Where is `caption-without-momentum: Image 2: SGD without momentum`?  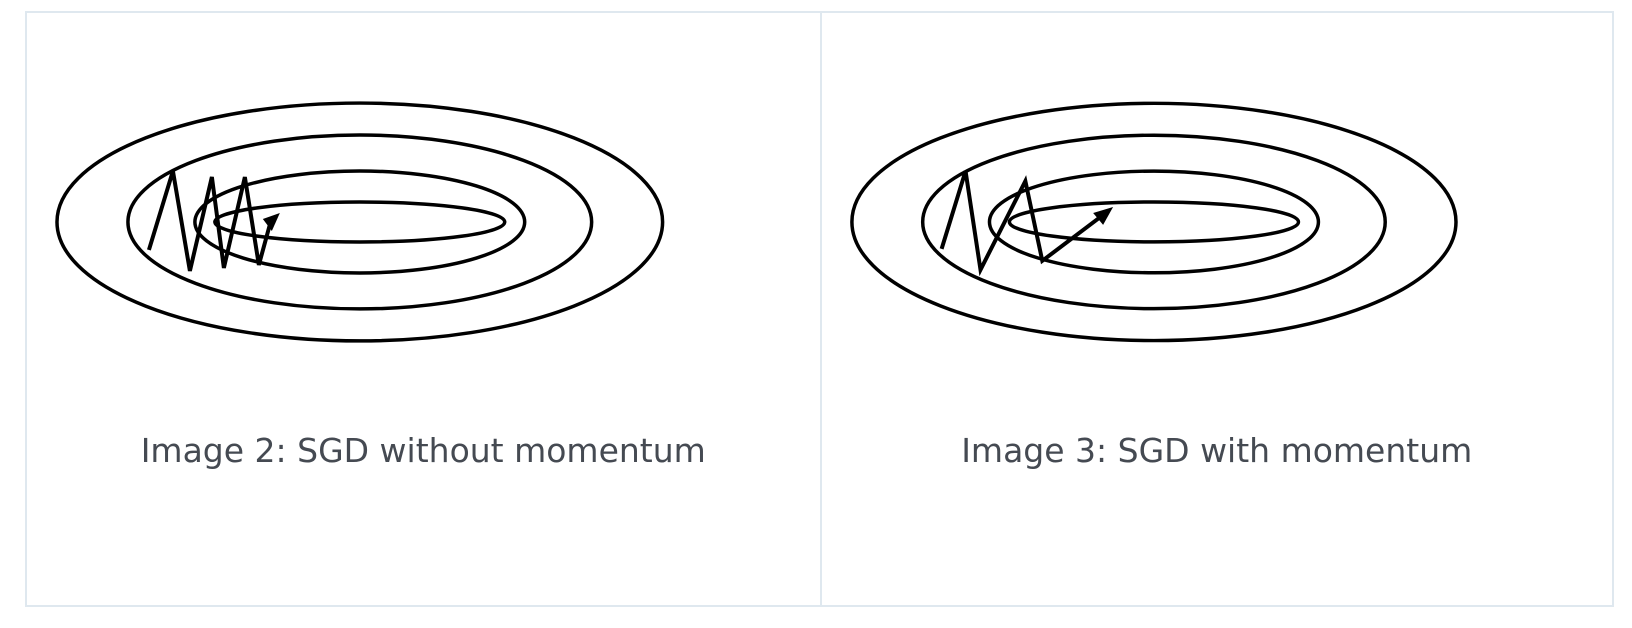 caption-without-momentum: Image 2: SGD without momentum is located at coordinates (423, 450).